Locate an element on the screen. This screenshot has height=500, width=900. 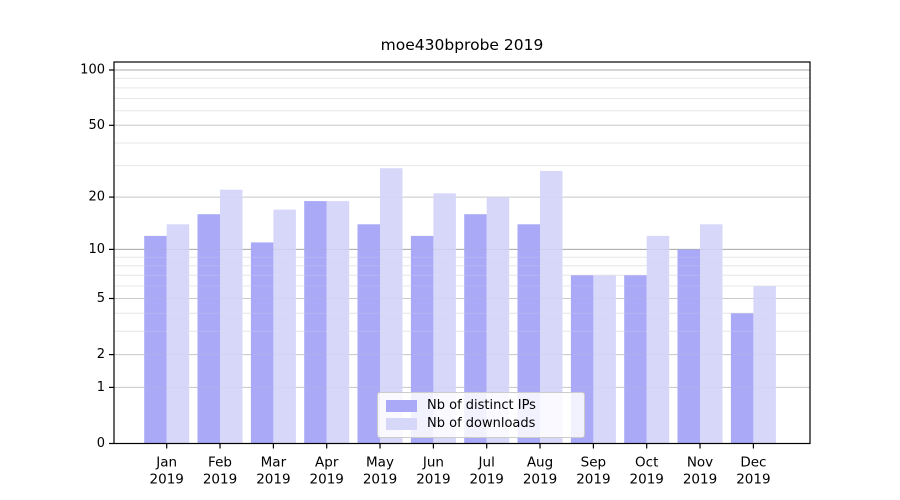
legend-label: Nb of downloads is located at coordinates (481, 423).